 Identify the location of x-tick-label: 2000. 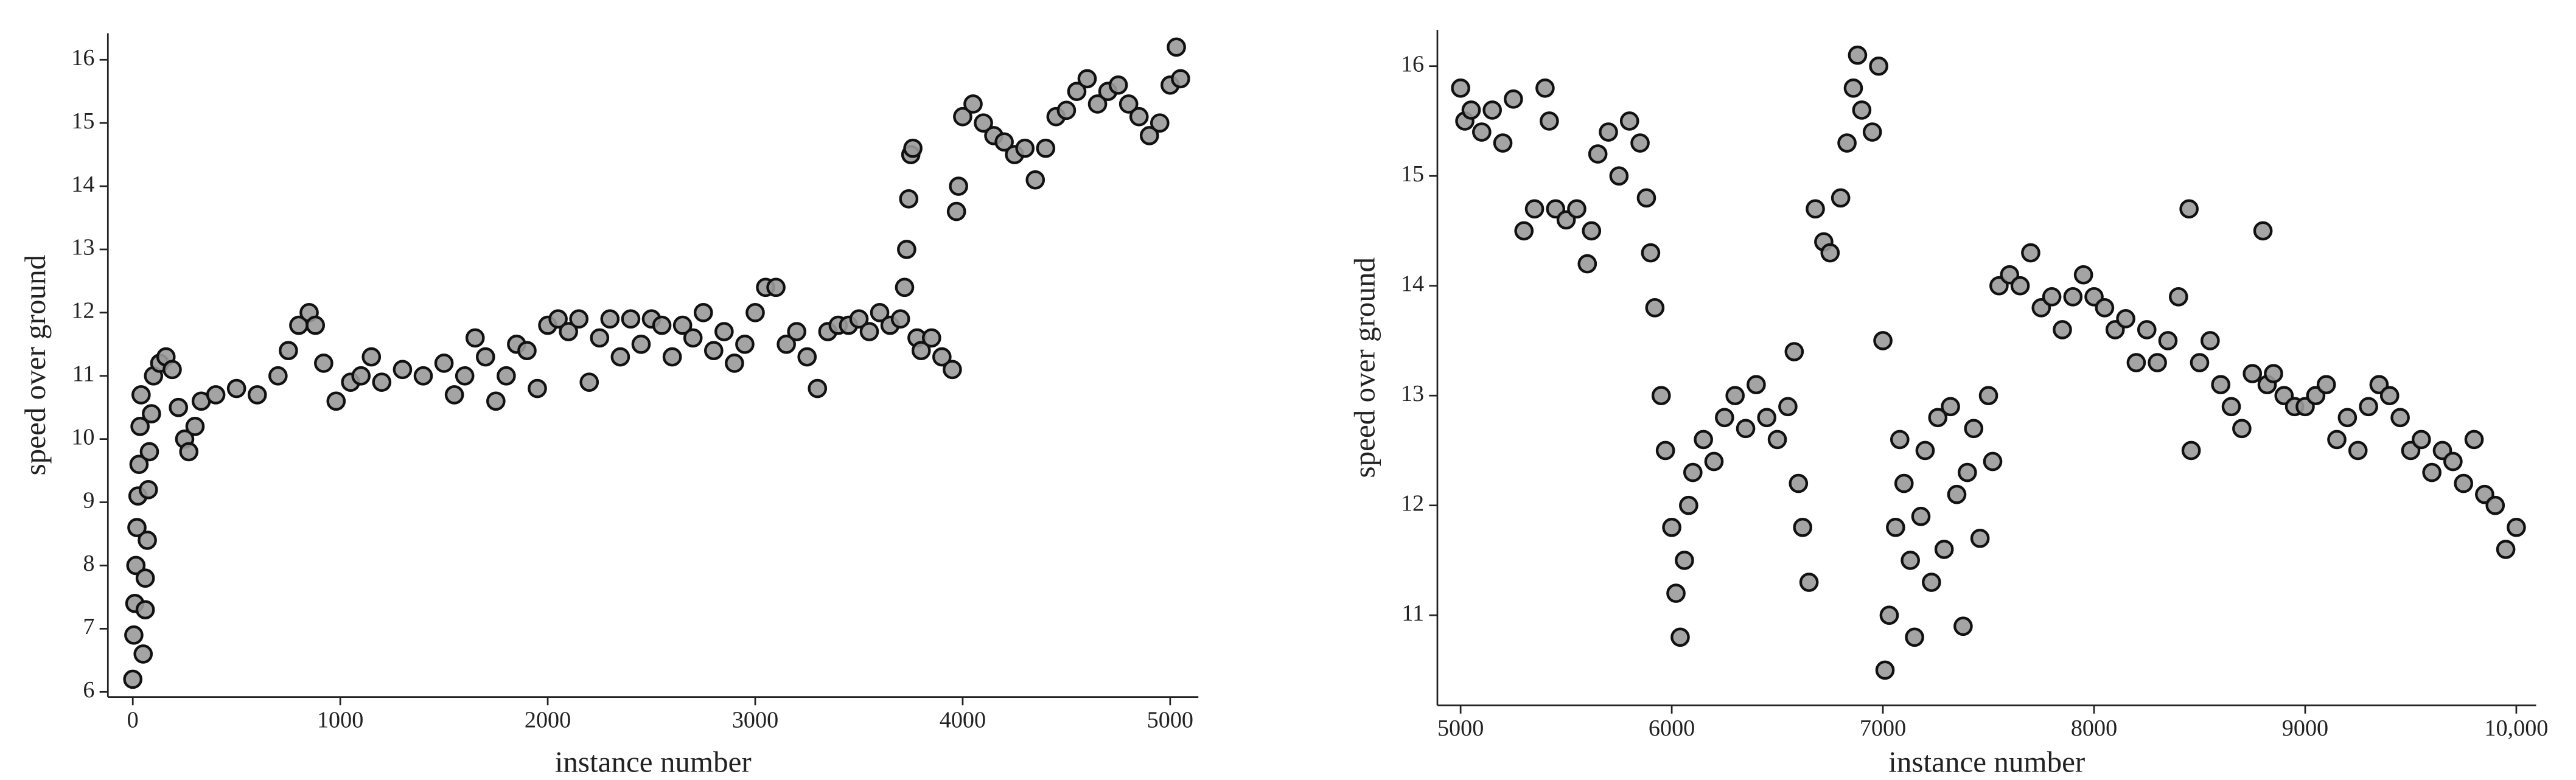
(548, 720).